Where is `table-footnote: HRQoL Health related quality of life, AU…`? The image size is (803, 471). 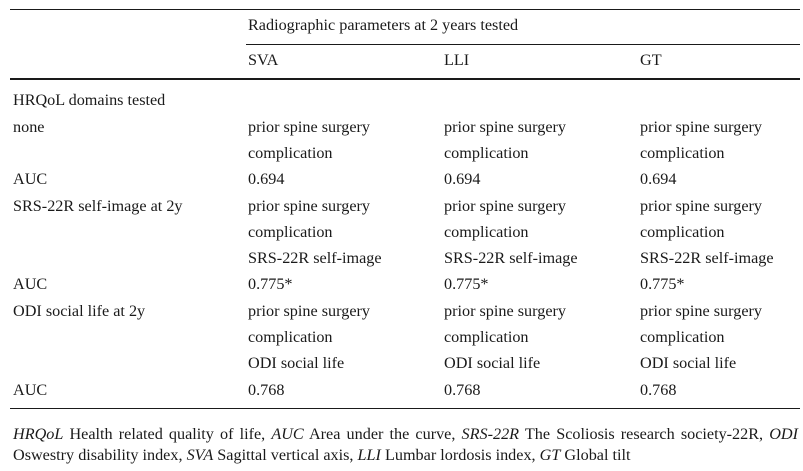
table-footnote: HRQoL Health related quality of life, AU… is located at coordinates (405, 445).